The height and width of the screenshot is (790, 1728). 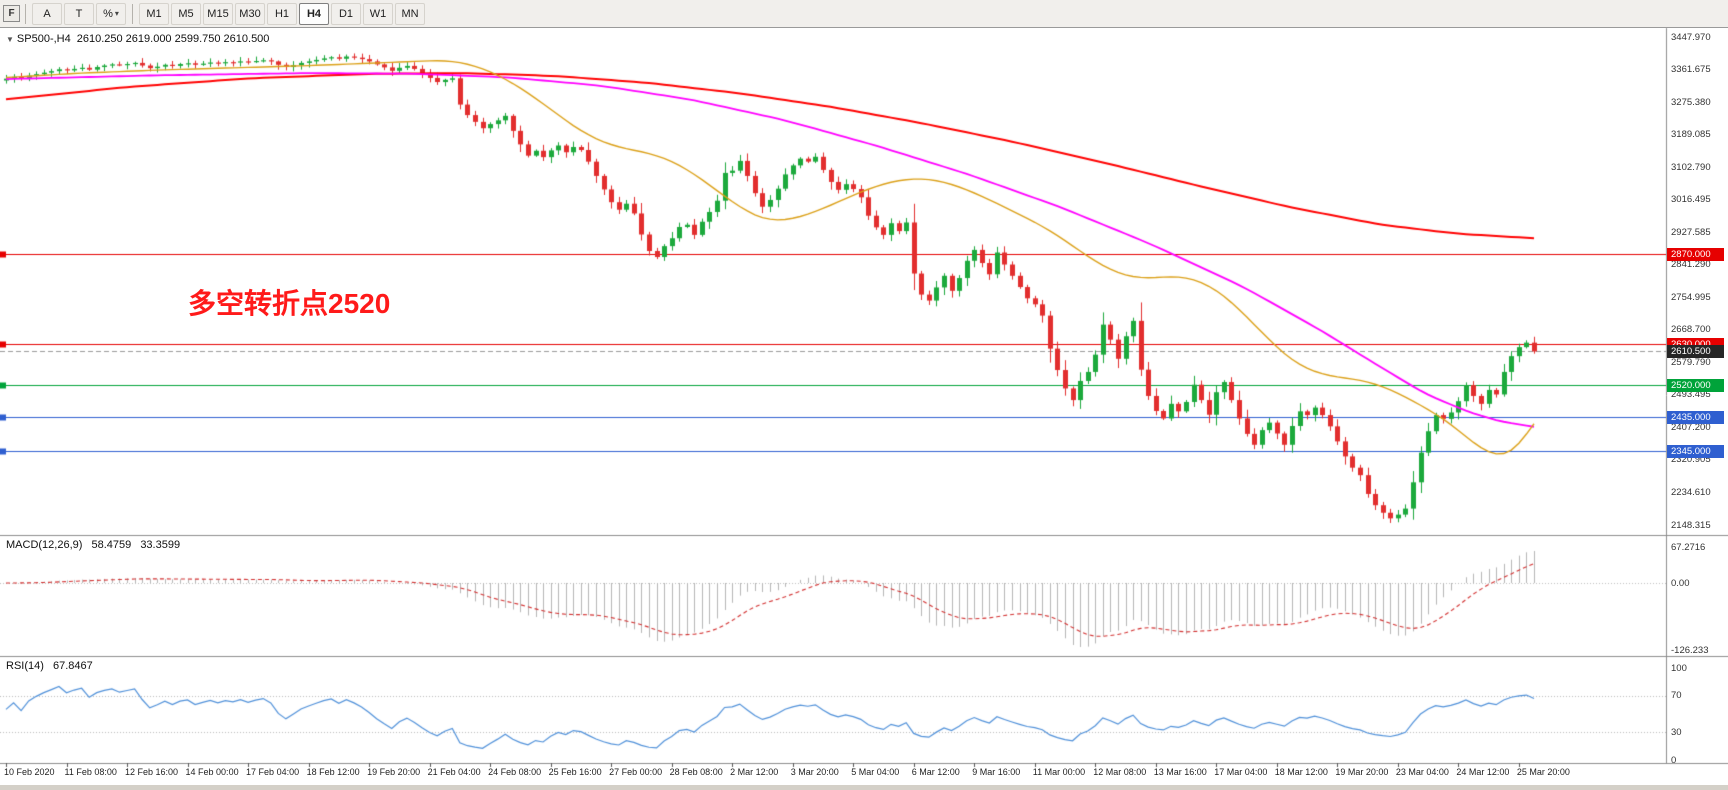 What do you see at coordinates (111, 13) in the screenshot?
I see `line-studies-tool-button: % ▾` at bounding box center [111, 13].